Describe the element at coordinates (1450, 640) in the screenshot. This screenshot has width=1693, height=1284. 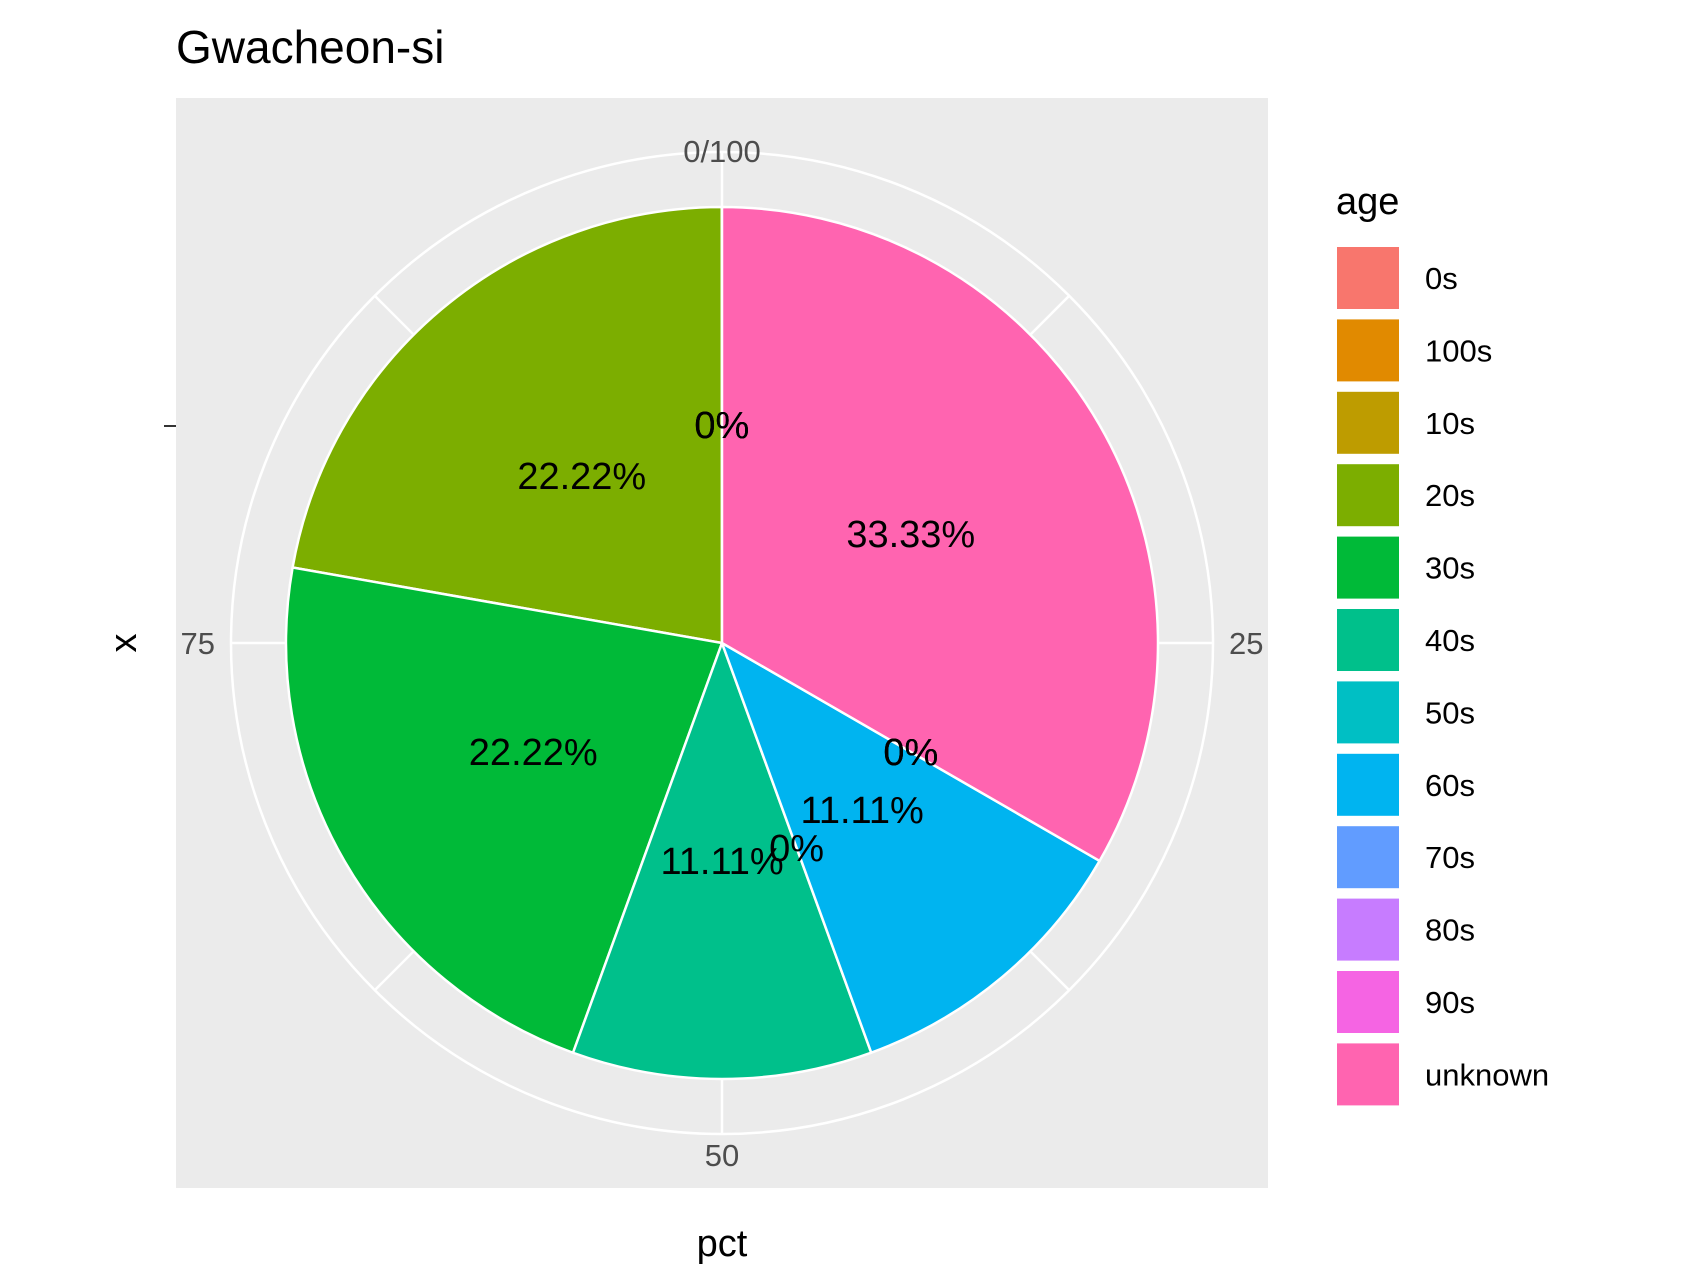
I see `legend-label-40s: 40s` at that location.